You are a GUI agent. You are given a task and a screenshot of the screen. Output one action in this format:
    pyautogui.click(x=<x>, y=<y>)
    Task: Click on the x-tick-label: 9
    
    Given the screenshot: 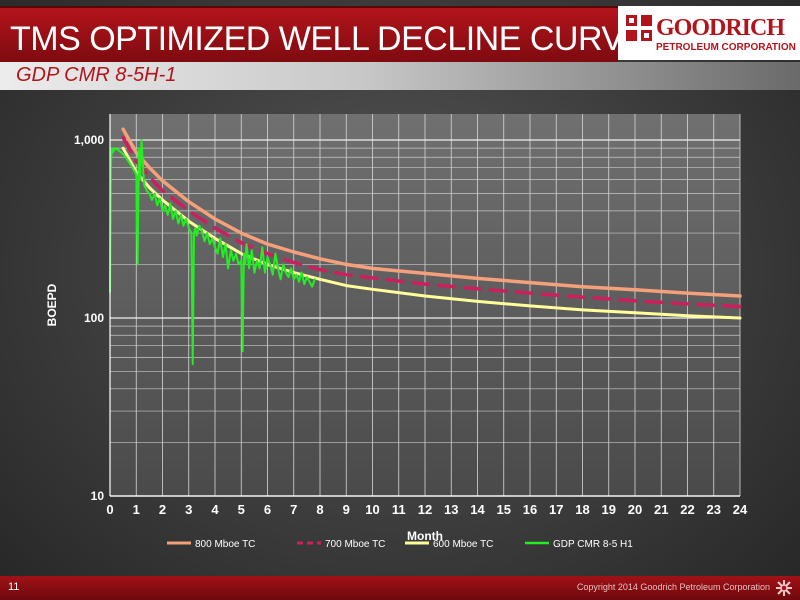 What is the action you would take?
    pyautogui.click(x=346, y=509)
    